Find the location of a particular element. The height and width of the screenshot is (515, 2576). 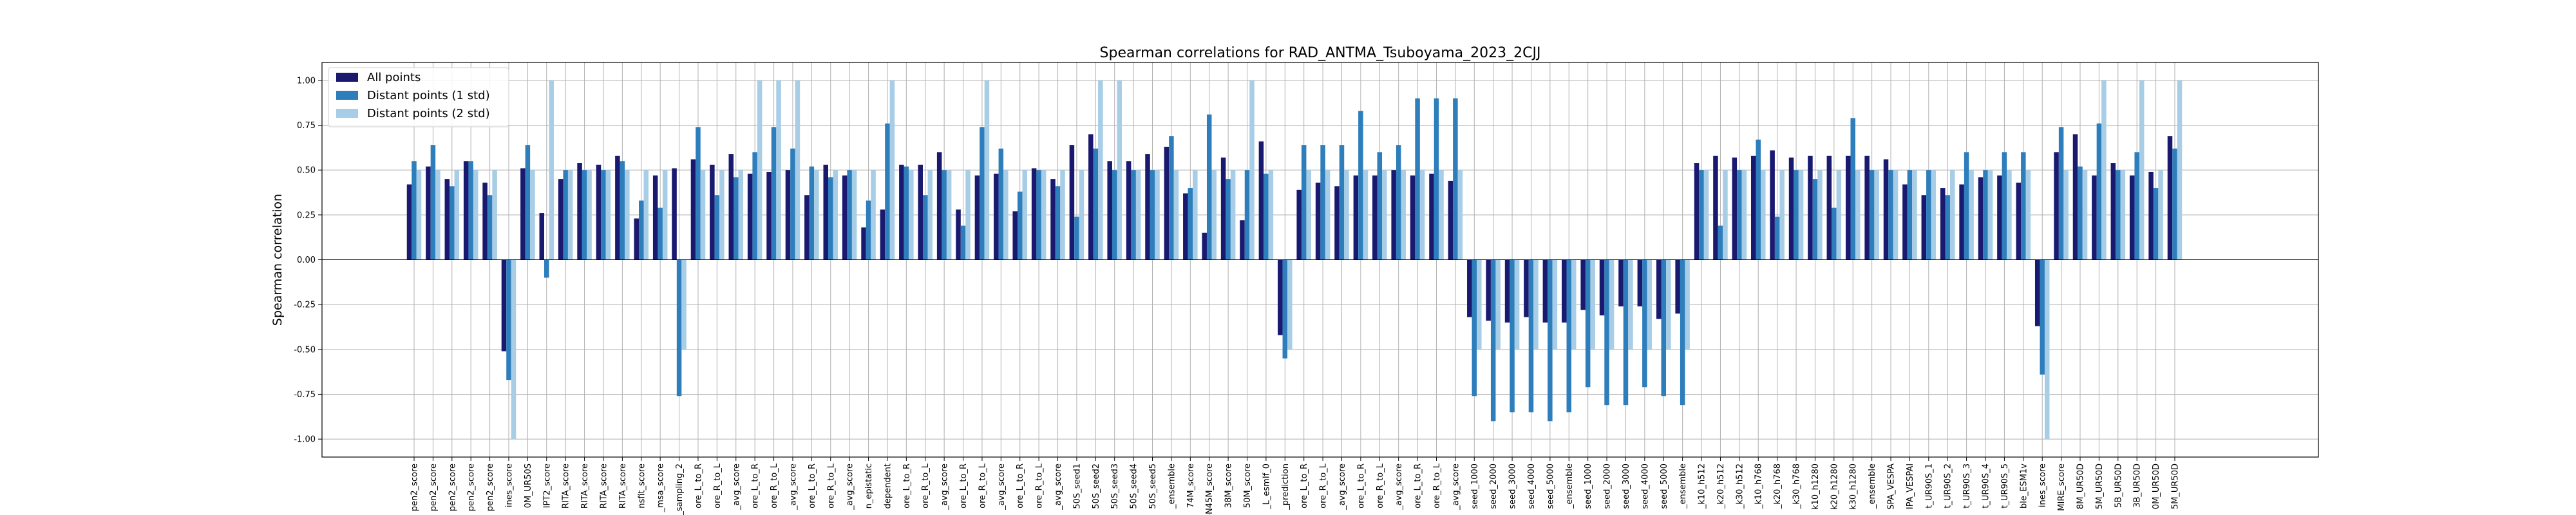

x-tick-label: 50S_seed1 is located at coordinates (1077, 486).